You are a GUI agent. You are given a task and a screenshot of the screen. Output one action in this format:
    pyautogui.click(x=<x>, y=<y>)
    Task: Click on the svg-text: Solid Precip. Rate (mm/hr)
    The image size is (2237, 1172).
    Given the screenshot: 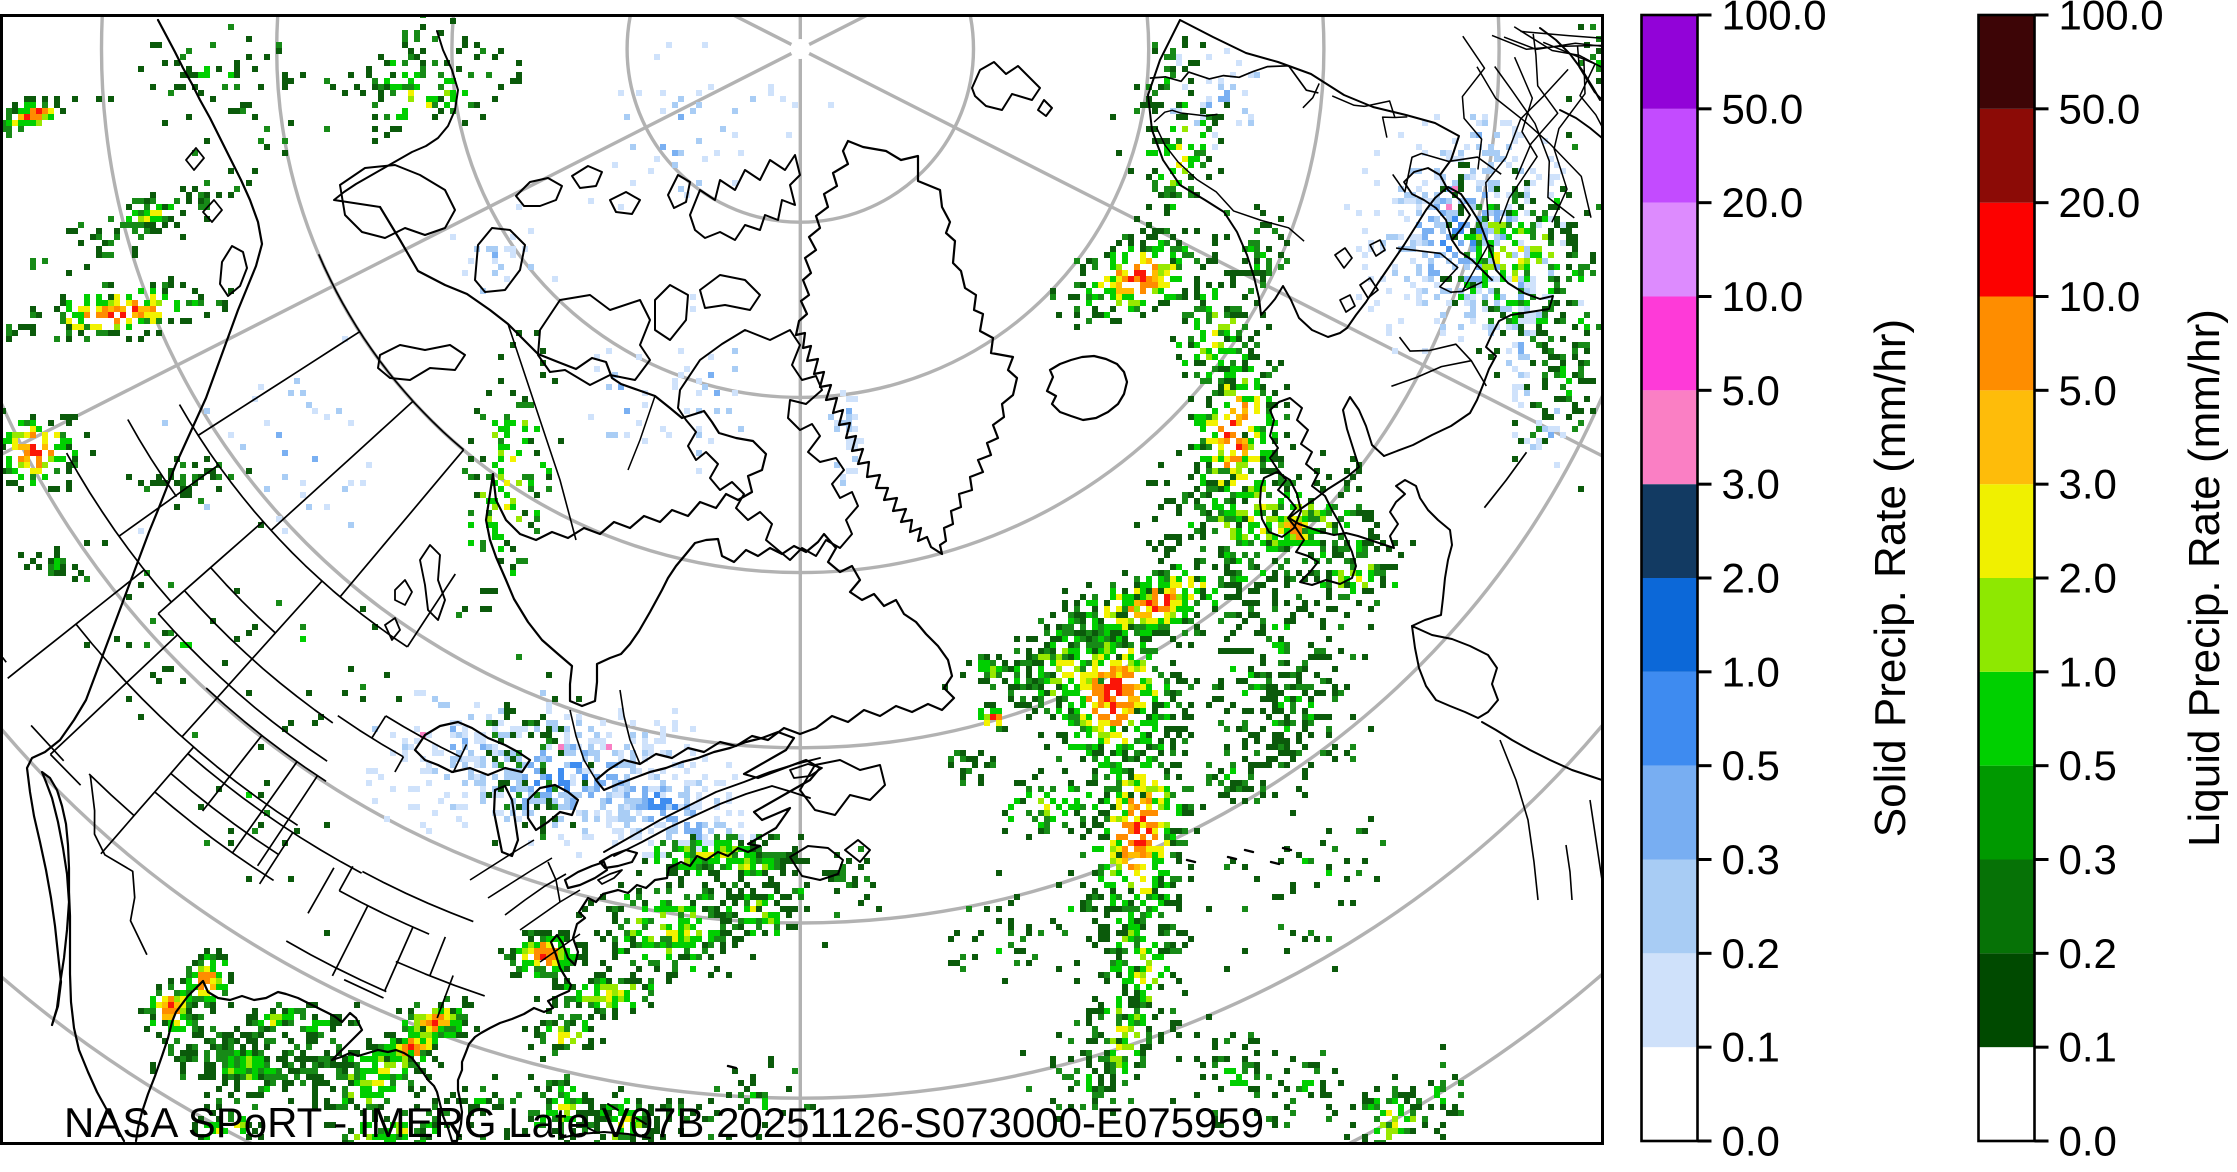 What is the action you would take?
    pyautogui.click(x=1890, y=578)
    